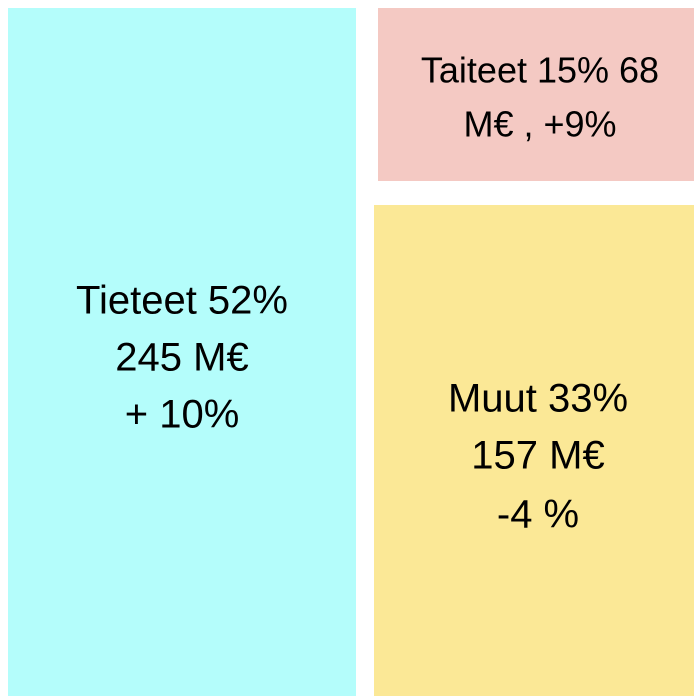  Describe the element at coordinates (537, 456) in the screenshot. I see `tile-label: 157 M€` at that location.